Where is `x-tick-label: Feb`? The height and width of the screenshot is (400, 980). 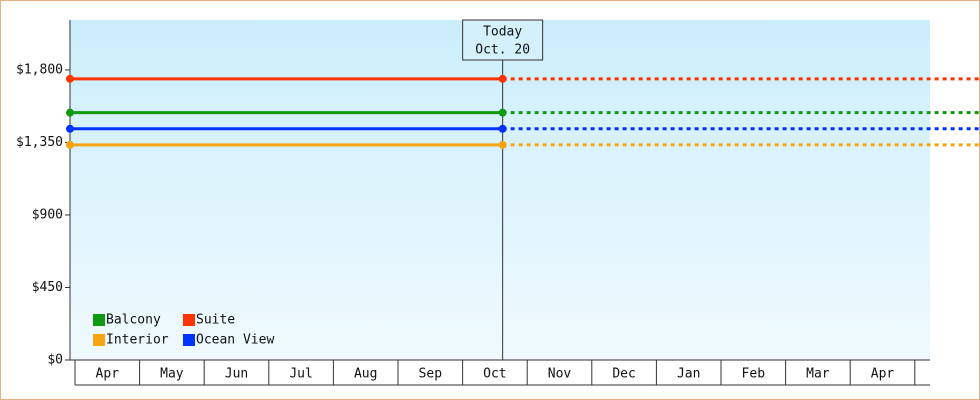 x-tick-label: Feb is located at coordinates (754, 374).